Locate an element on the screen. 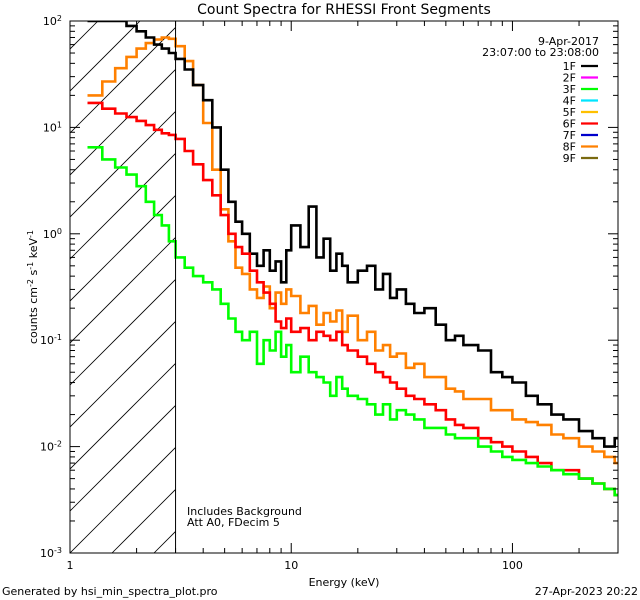  legend-label-2F: 2F is located at coordinates (569, 78).